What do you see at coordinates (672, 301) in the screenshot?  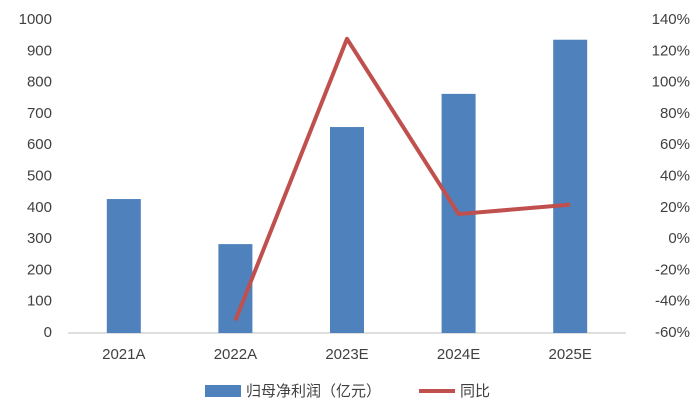 I see `y2-tick-label: -40%` at bounding box center [672, 301].